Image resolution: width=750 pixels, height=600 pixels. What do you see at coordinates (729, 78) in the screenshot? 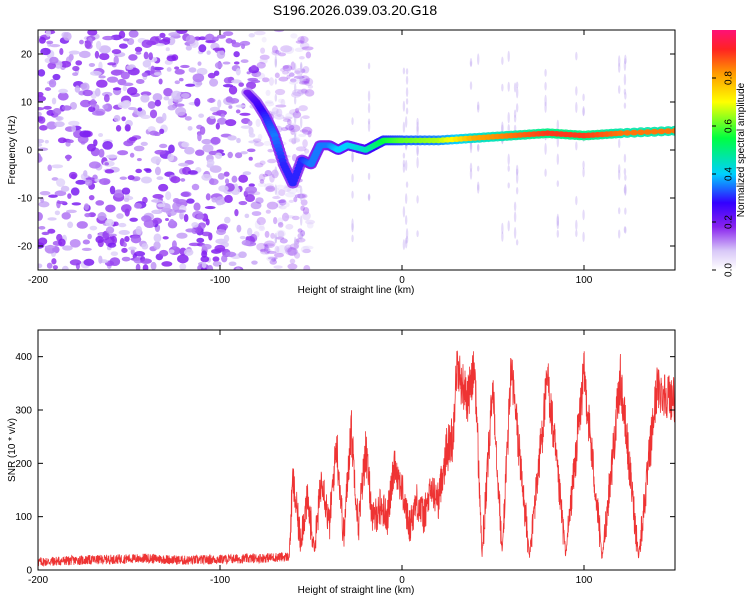
I see `colorbar-tick-label: 0.8` at bounding box center [729, 78].